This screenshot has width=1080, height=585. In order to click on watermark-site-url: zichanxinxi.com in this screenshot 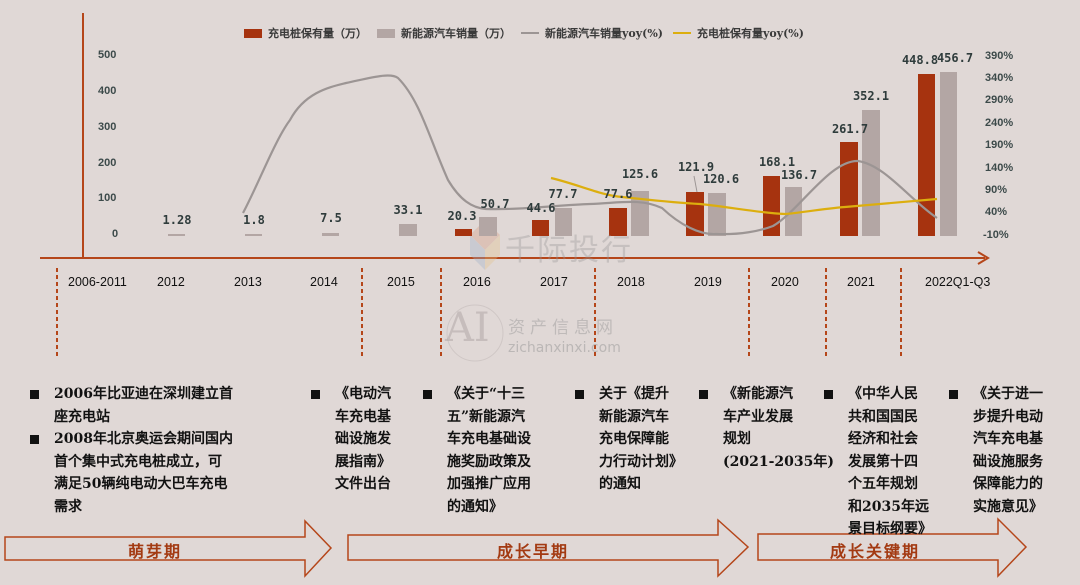, I will do `click(564, 348)`.